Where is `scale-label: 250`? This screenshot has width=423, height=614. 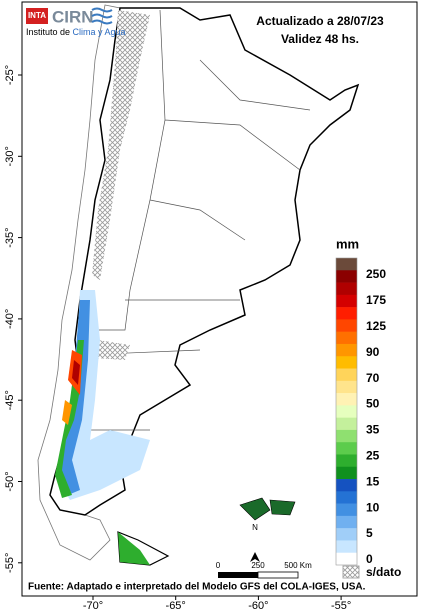 scale-label: 250 is located at coordinates (258, 565).